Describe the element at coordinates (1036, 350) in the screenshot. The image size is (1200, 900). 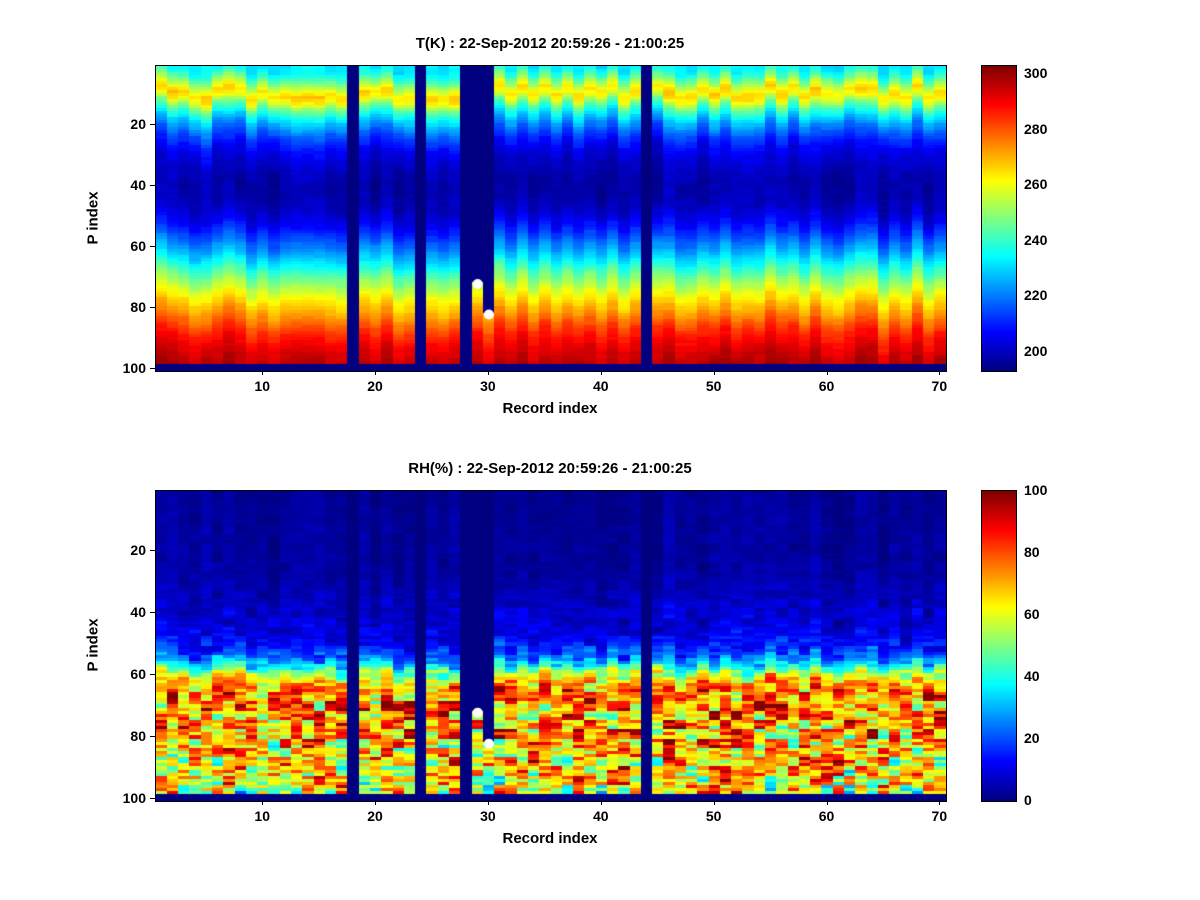
I see `colorbar-tick-label: 200` at that location.